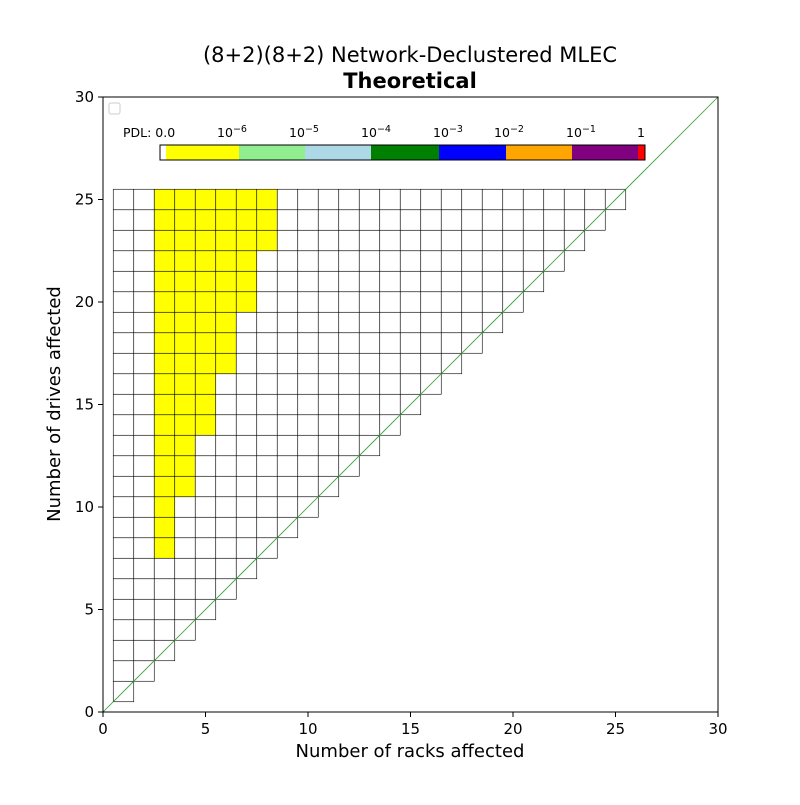 This screenshot has width=800, height=805. I want to click on colorbar: PDL: 0.0 10⁻⁶ 10⁻⁵ 10⁻⁴ 10⁻³ 10⁻² 10⁻¹ 1, so click(384, 142).